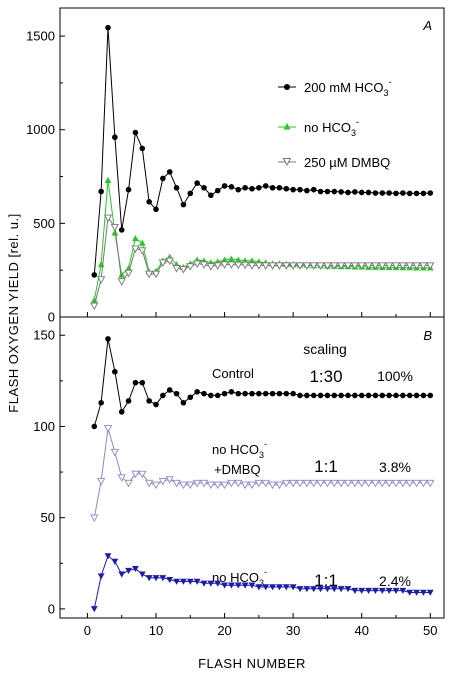 The height and width of the screenshot is (676, 454). Describe the element at coordinates (395, 581) in the screenshot. I see `percent-no-bicarbonate: 2.4%` at that location.